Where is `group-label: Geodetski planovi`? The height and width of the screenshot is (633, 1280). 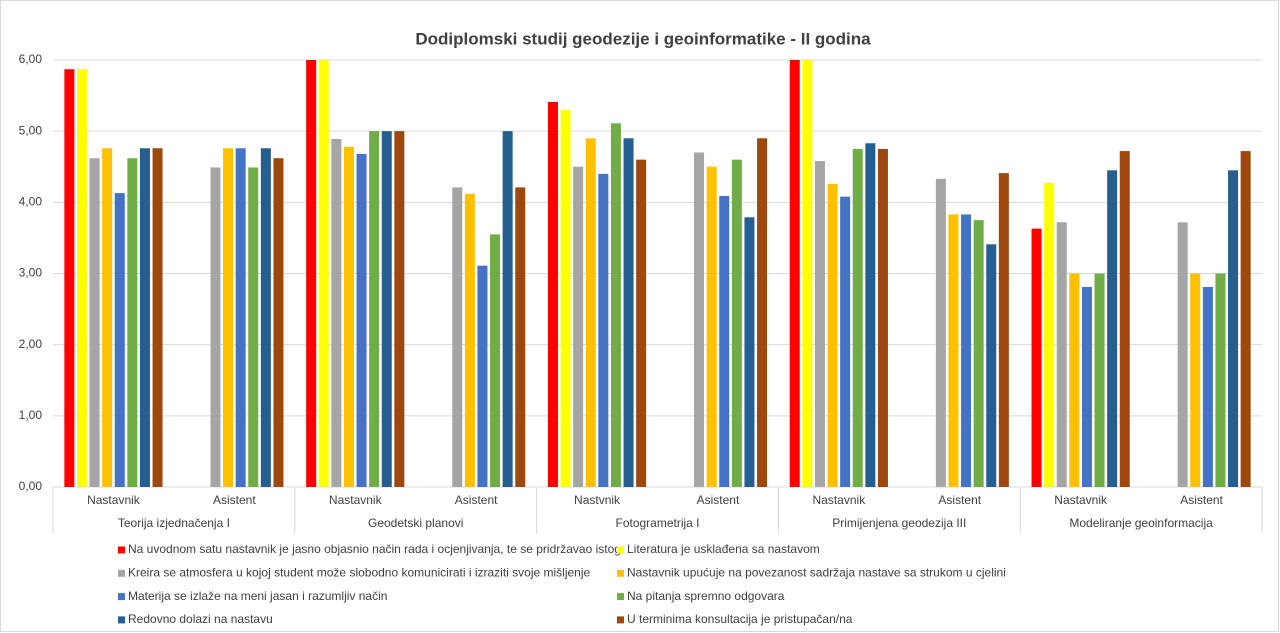
group-label: Geodetski planovi is located at coordinates (415, 523).